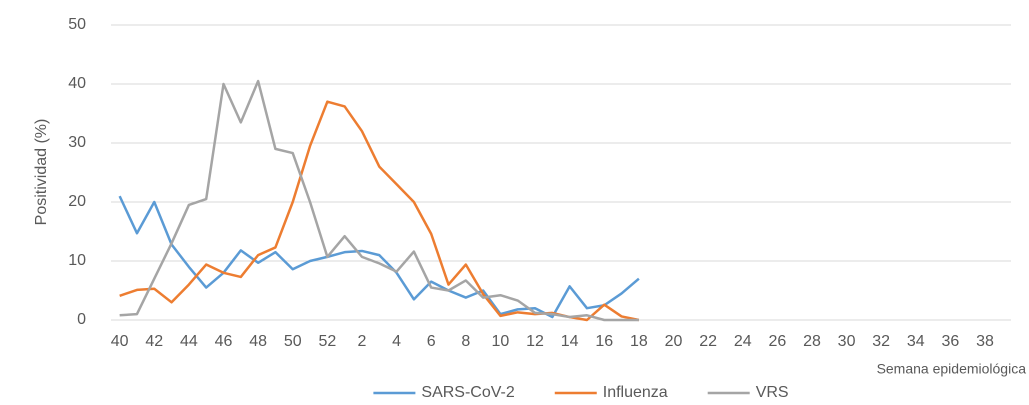 The width and height of the screenshot is (1029, 405). Describe the element at coordinates (635, 392) in the screenshot. I see `legend-label: Influenza` at that location.